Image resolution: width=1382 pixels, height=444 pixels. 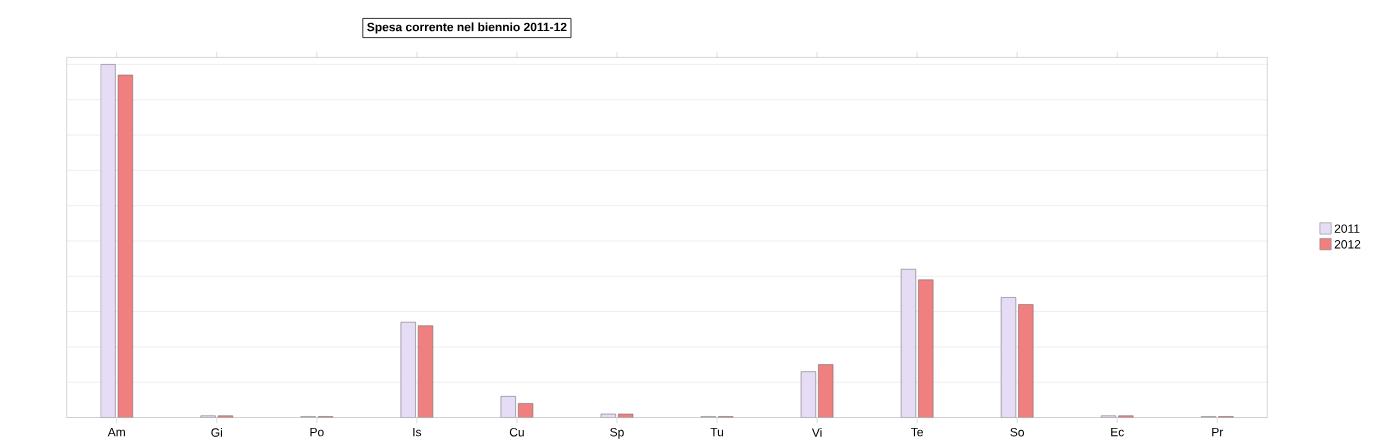 I want to click on x-tick-label: Cu, so click(x=516, y=432).